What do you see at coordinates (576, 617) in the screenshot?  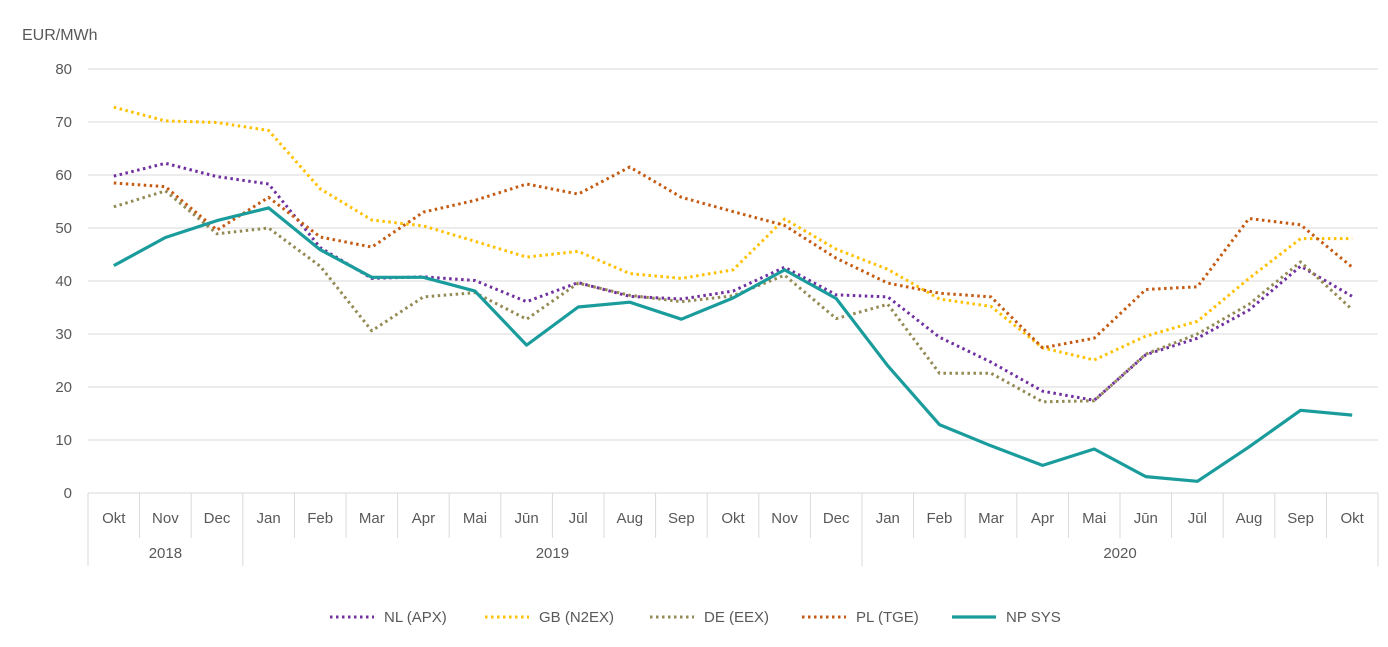 I see `legend-label: GB (N2EX)` at bounding box center [576, 617].